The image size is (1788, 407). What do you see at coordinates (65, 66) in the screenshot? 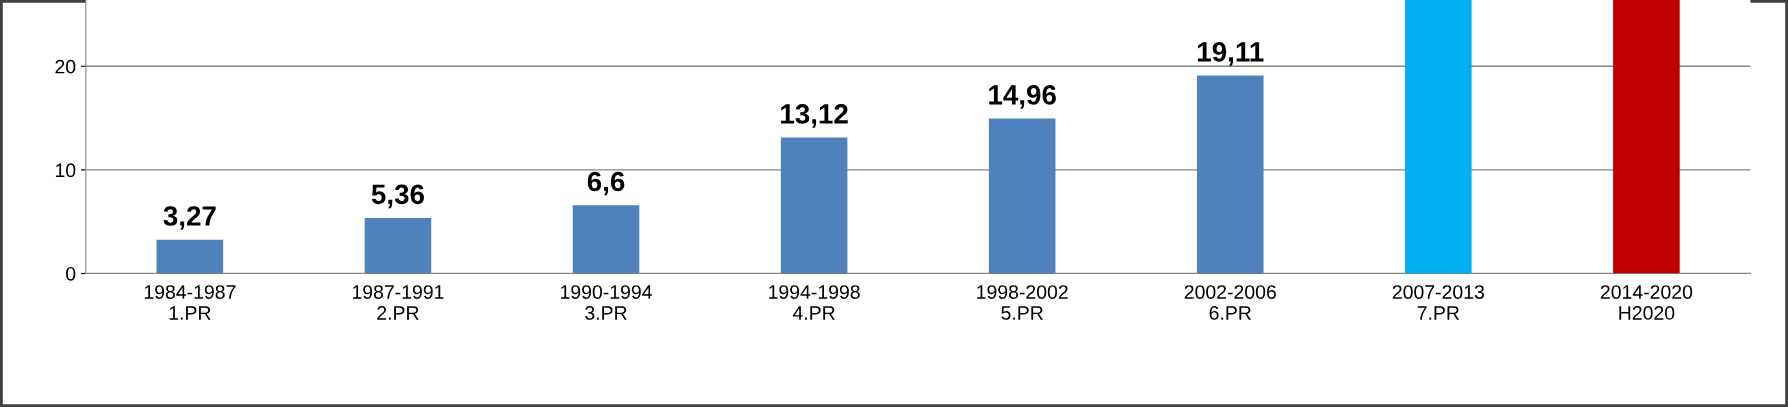
I see `y-tick-label: 20` at bounding box center [65, 66].